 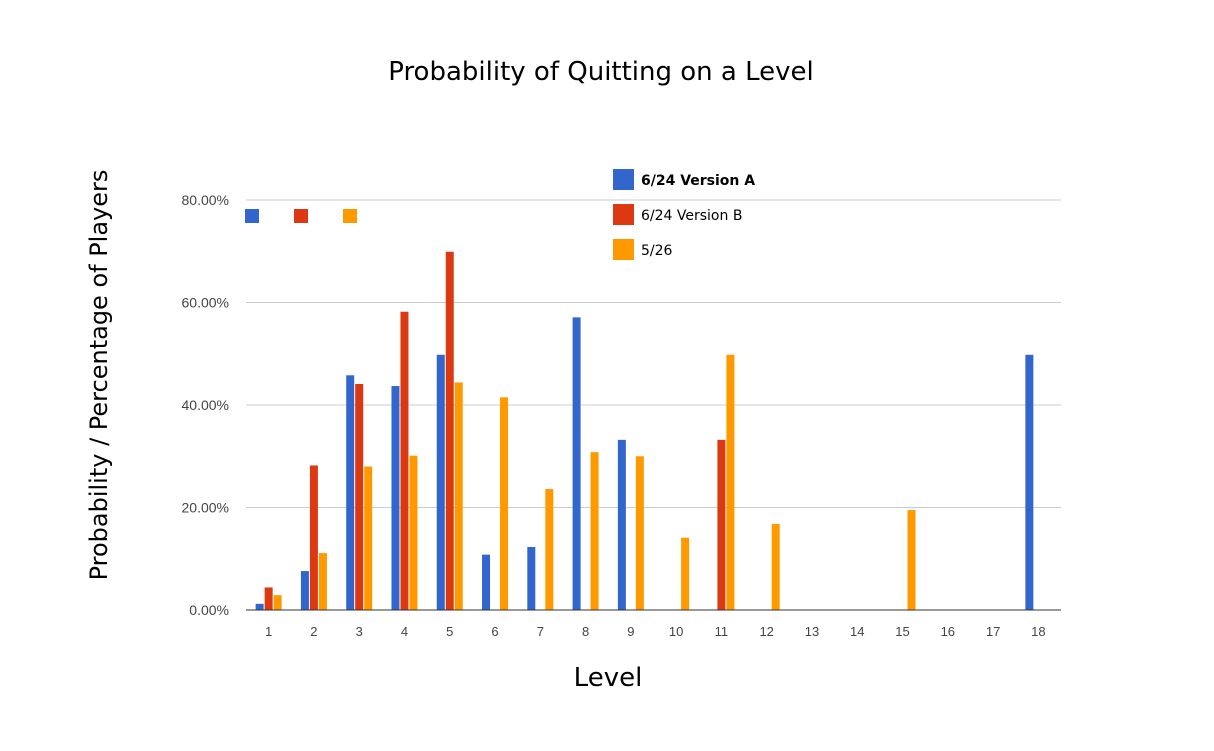 What do you see at coordinates (268, 631) in the screenshot?
I see `x-tick-label: 1` at bounding box center [268, 631].